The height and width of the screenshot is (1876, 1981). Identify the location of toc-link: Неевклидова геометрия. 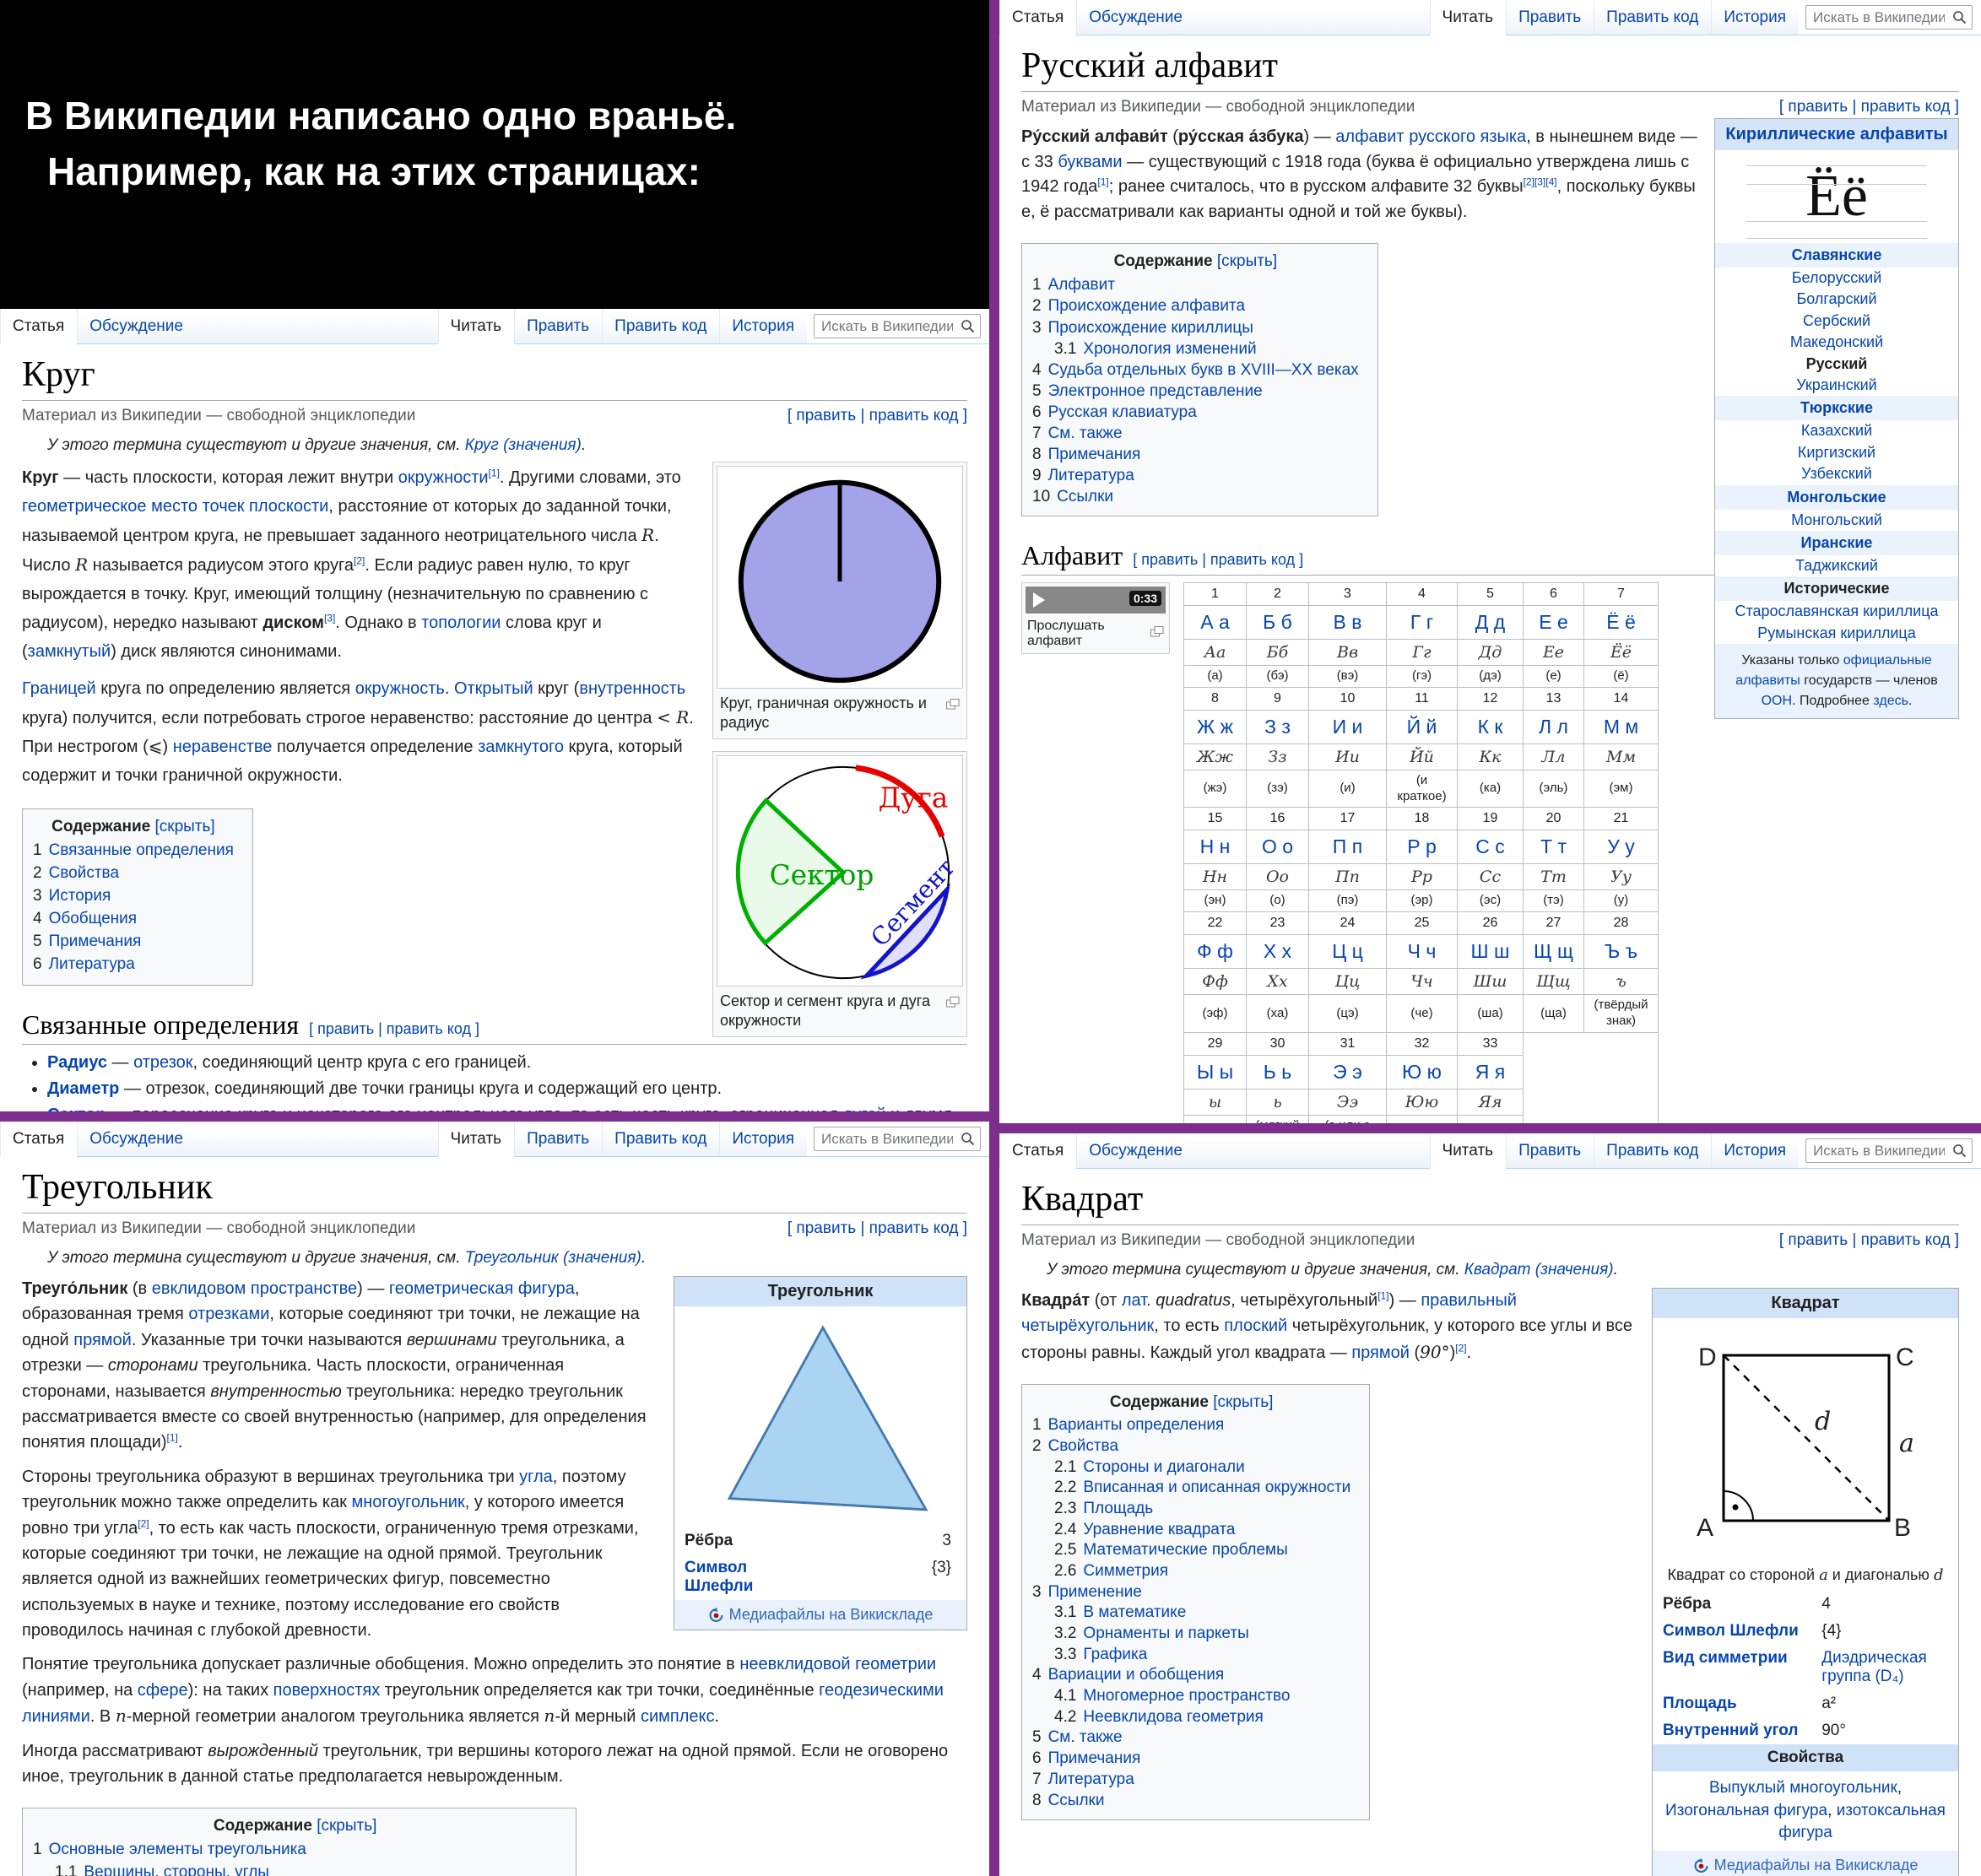
(1173, 1717).